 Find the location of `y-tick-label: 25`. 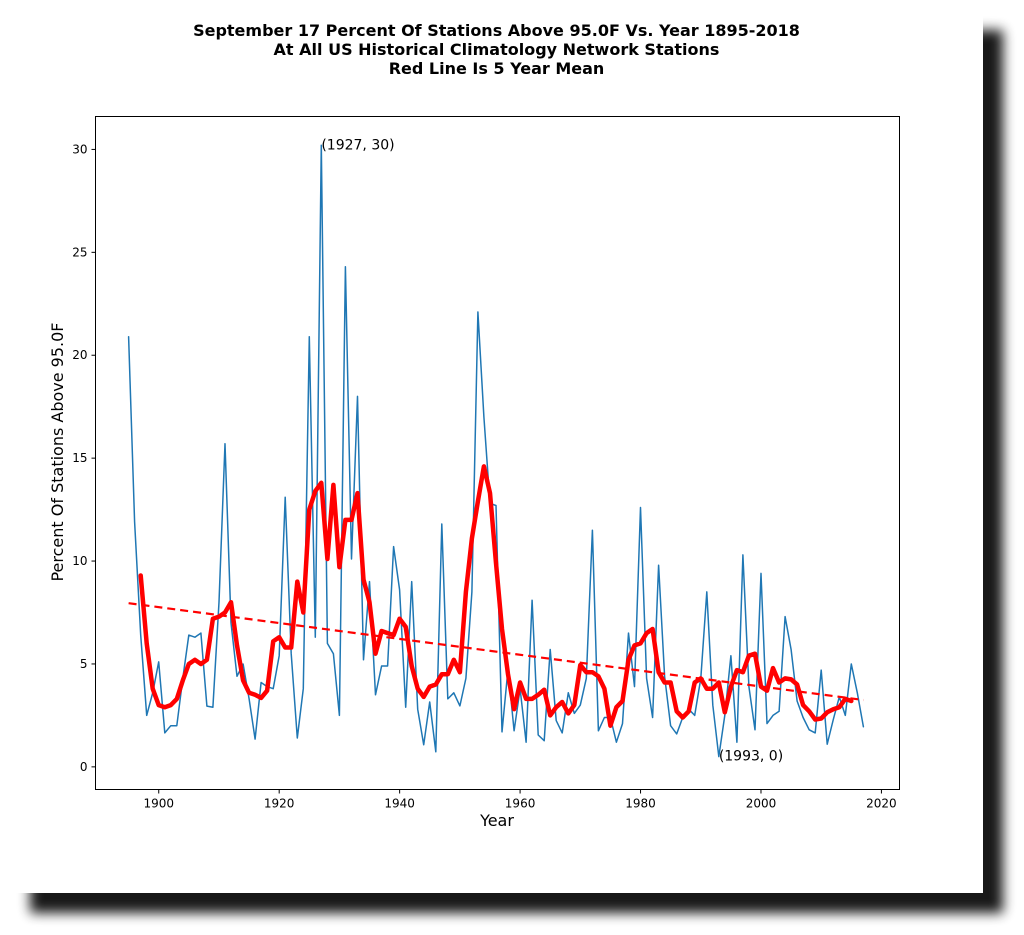

y-tick-label: 25 is located at coordinates (79, 252).